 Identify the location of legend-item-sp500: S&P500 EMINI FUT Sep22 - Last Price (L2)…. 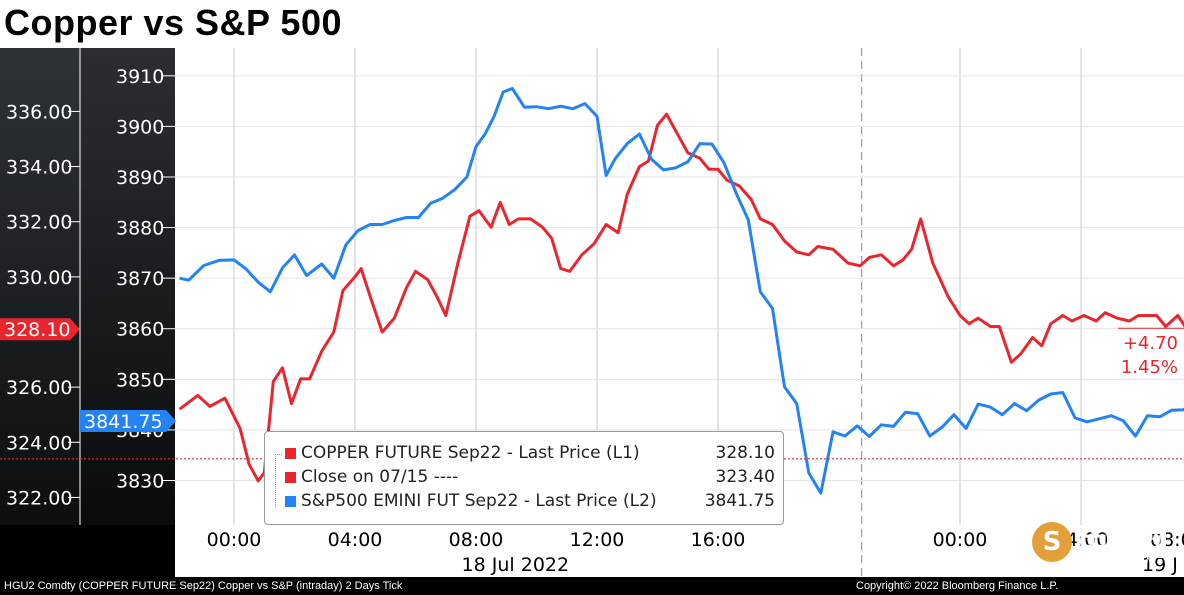
(530, 502).